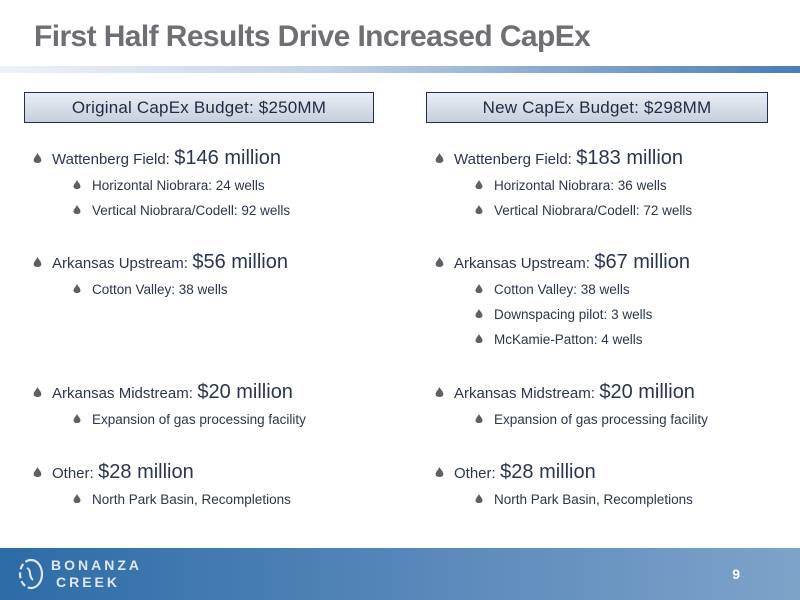 The width and height of the screenshot is (800, 600). Describe the element at coordinates (312, 36) in the screenshot. I see `slide-title: First Half Results Drive Increased CapEx` at that location.